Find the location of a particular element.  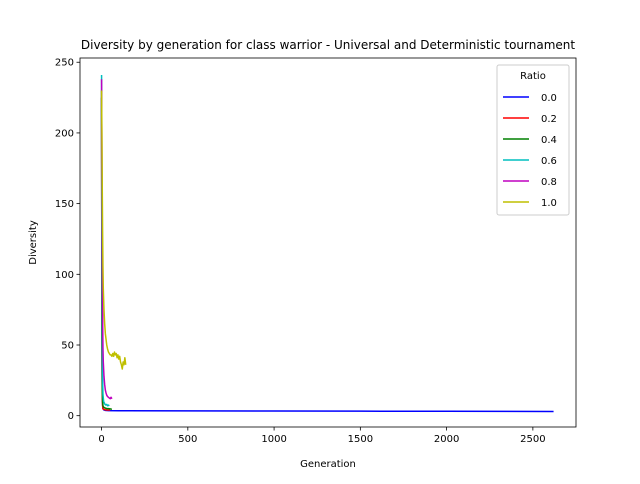

legend-label: 0.4 is located at coordinates (549, 140).